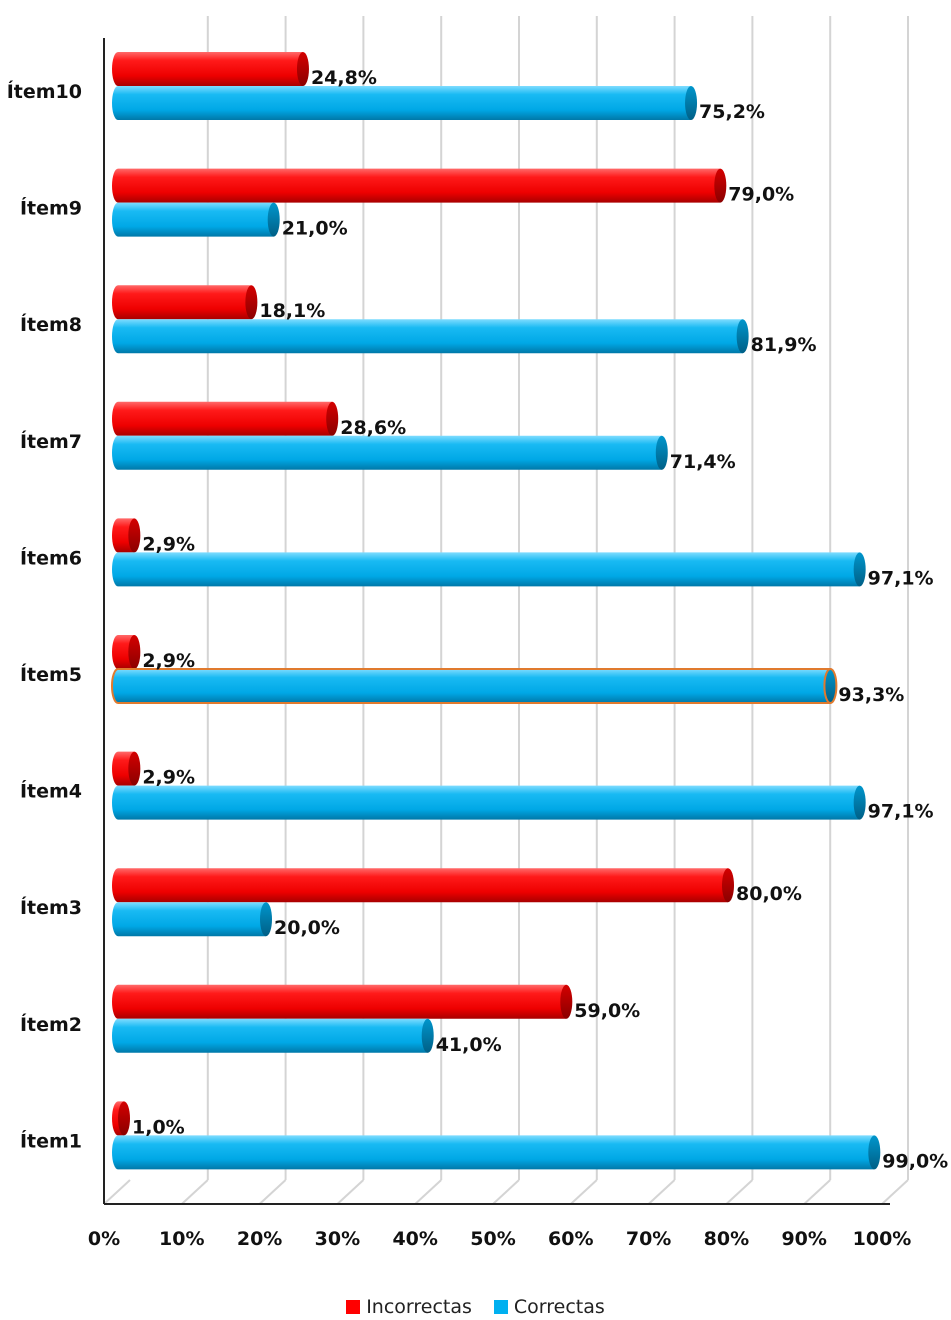 The height and width of the screenshot is (1320, 951). Describe the element at coordinates (104, 1239) in the screenshot. I see `x-tick-label: 0%` at that location.